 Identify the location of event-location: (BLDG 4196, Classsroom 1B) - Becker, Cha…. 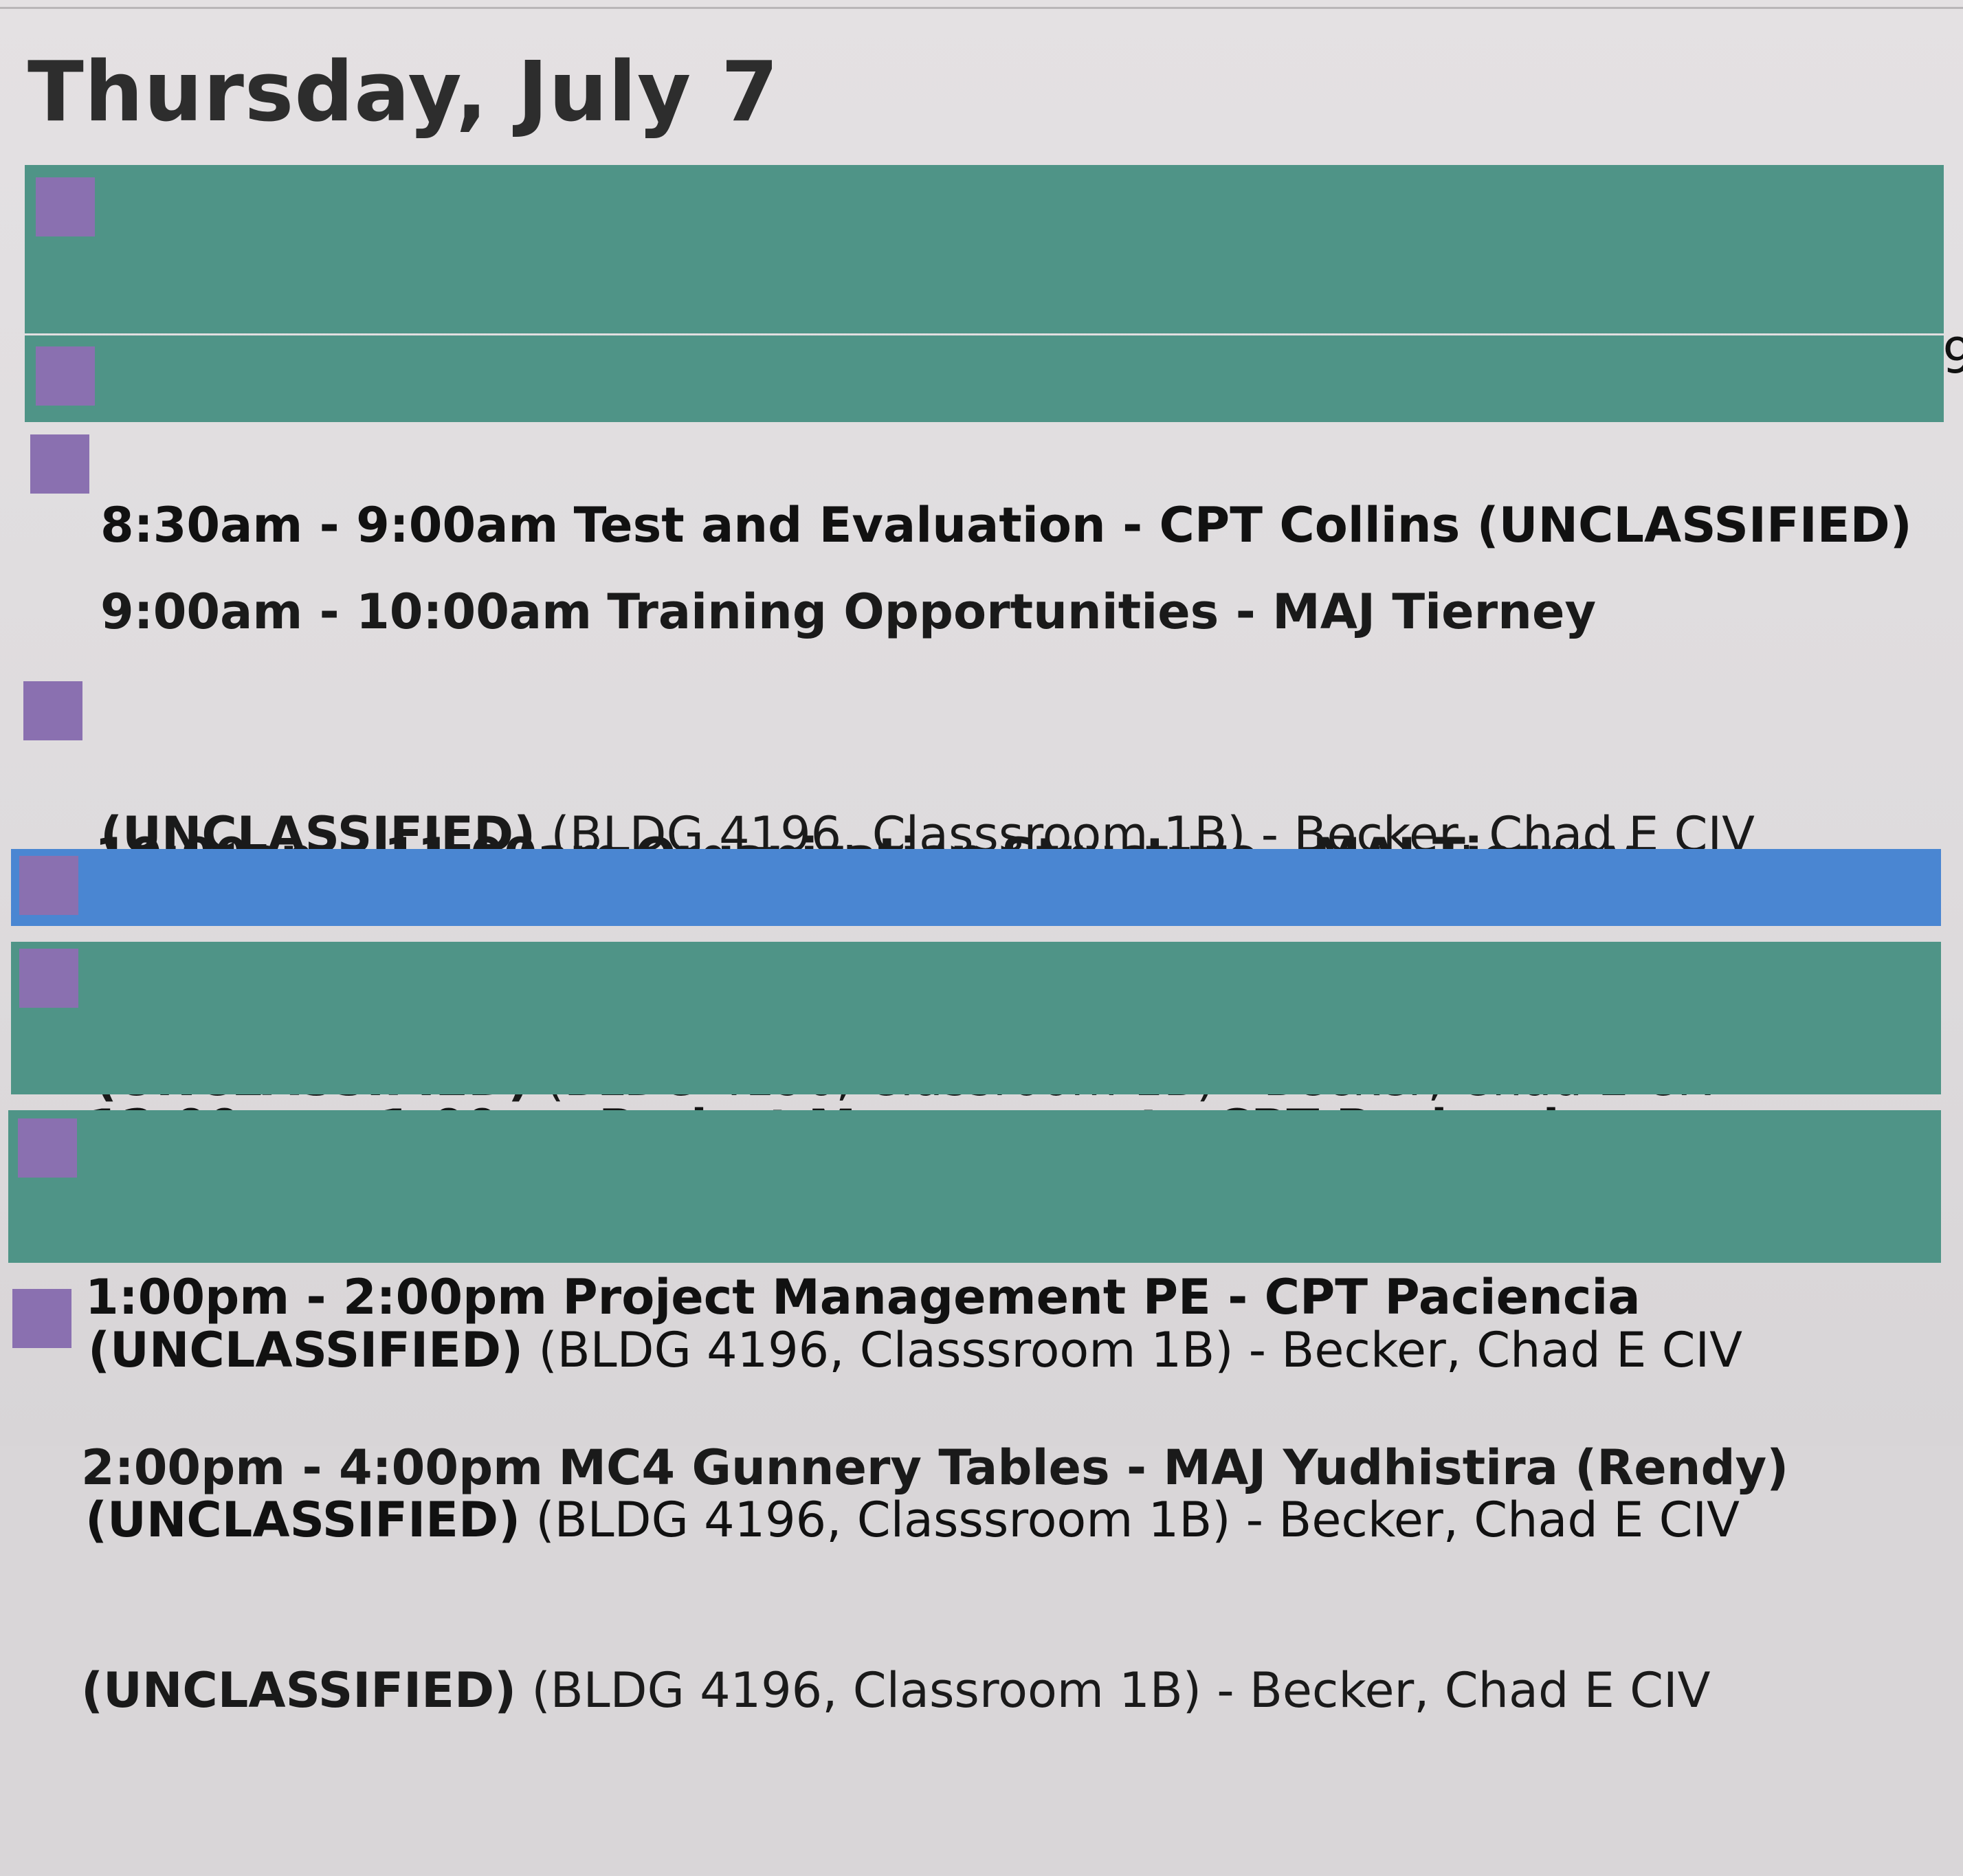
(1140, 1350).